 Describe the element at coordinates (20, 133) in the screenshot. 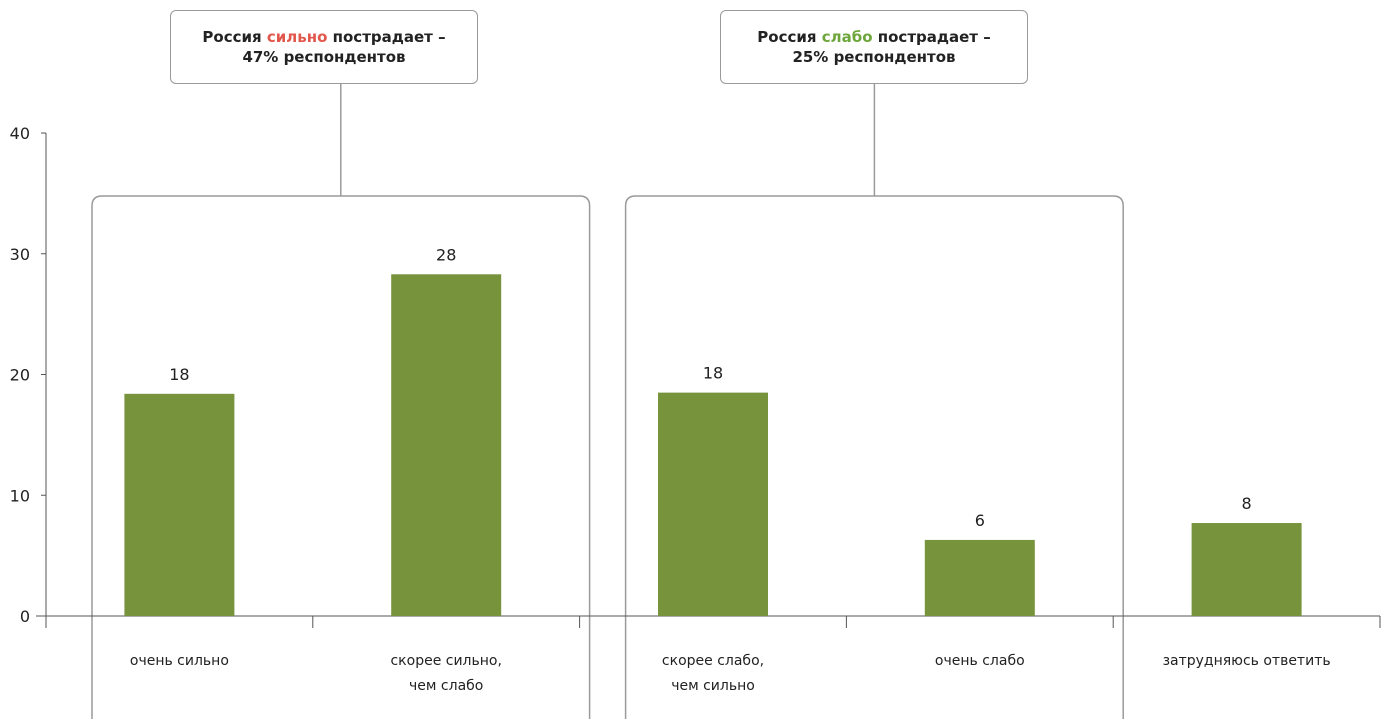

I see `y-tick-label: 40` at that location.